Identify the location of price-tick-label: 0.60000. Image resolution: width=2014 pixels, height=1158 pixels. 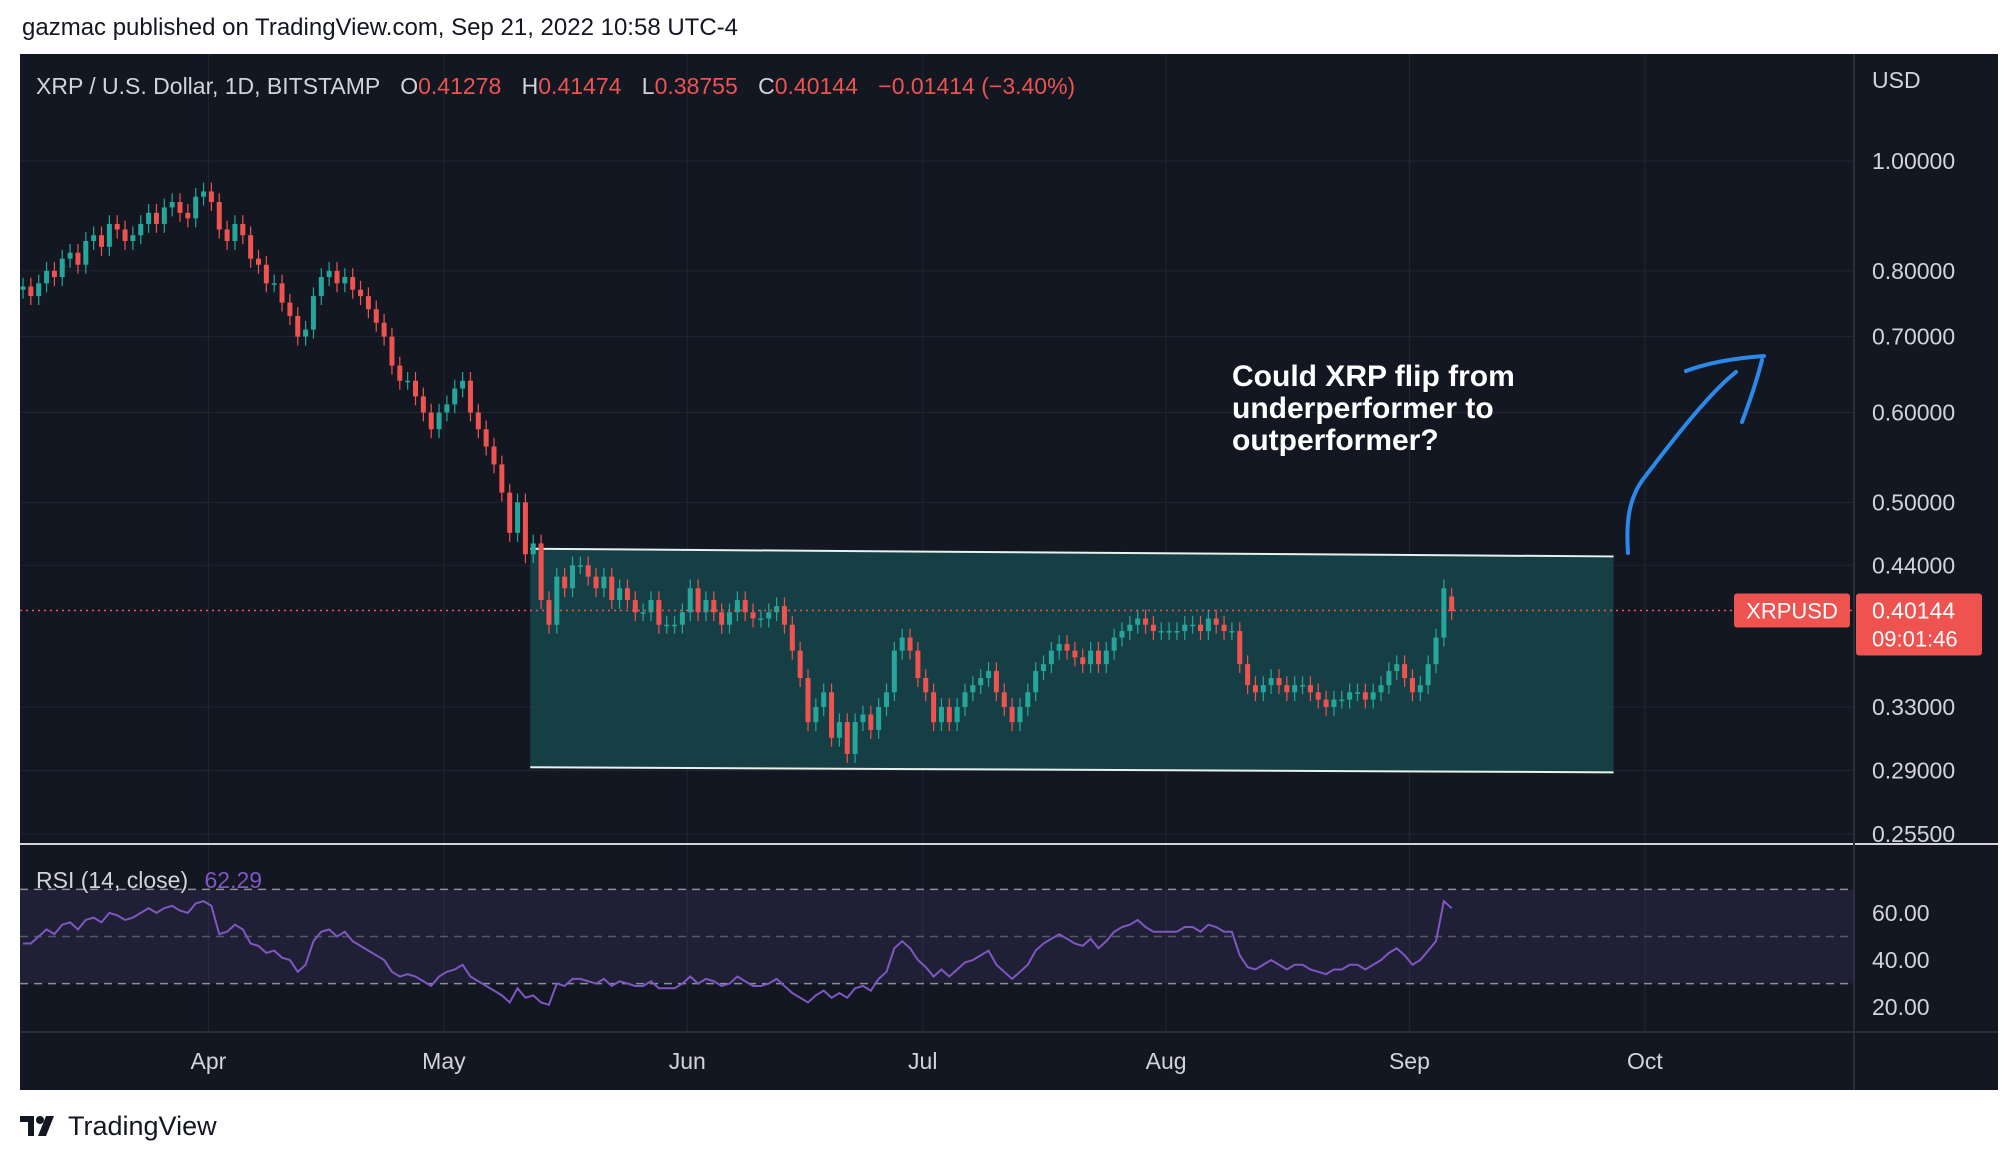
(1913, 413).